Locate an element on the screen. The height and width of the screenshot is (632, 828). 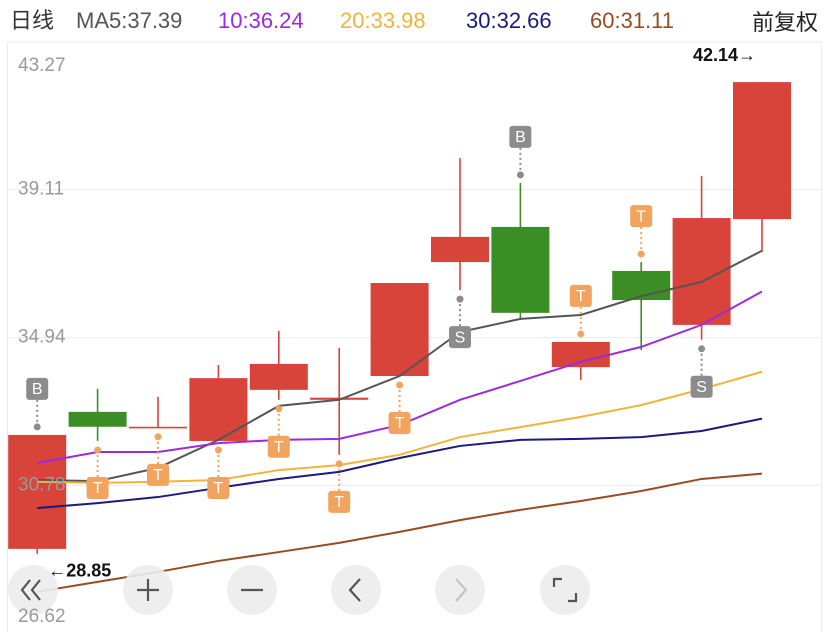
zoom-out-button is located at coordinates (252, 590).